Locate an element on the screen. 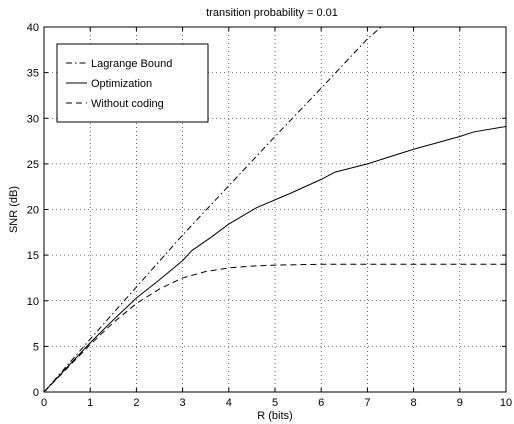 The width and height of the screenshot is (514, 424). y-tick-label: 40 is located at coordinates (33, 28).